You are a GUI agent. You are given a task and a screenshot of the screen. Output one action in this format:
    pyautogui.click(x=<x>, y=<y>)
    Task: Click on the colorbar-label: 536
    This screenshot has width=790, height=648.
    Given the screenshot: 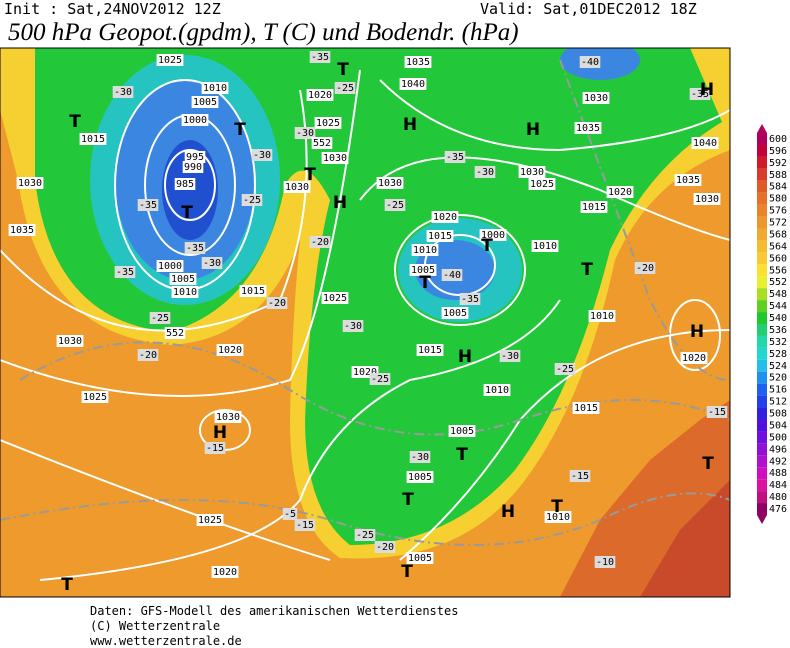 What is the action you would take?
    pyautogui.click(x=778, y=330)
    